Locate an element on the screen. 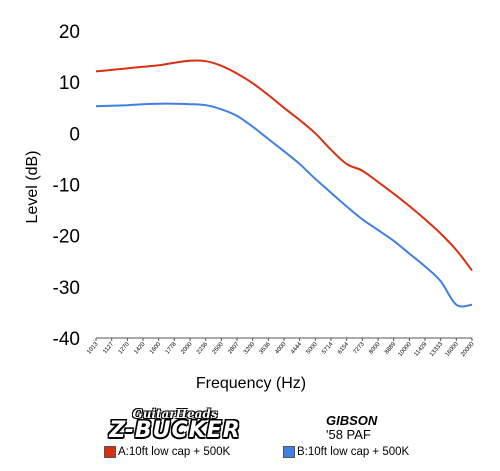 The image size is (500, 471). x-tick-label: 1127 is located at coordinates (108, 348).